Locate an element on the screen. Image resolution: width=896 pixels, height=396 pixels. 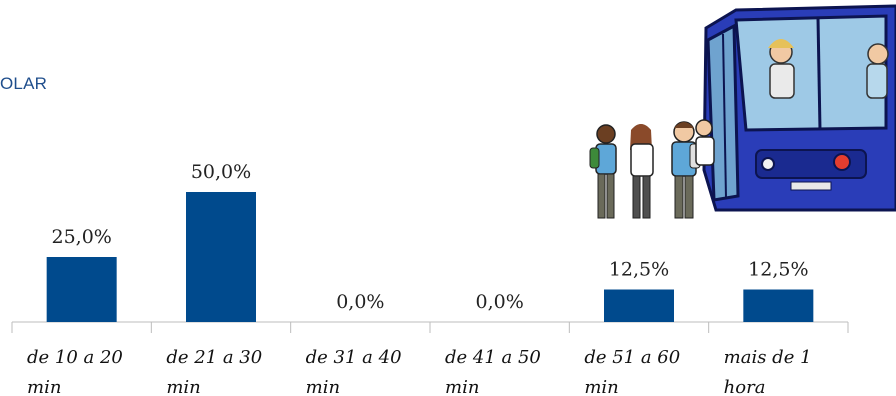
students-icon is located at coordinates (652, 169).